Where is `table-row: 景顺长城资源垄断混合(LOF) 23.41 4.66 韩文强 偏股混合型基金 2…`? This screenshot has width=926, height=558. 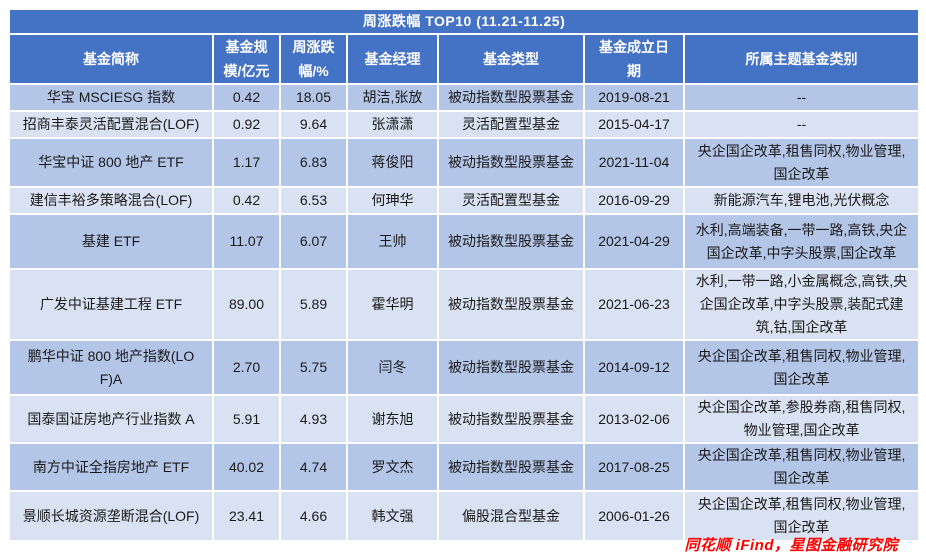 table-row: 景顺长城资源垄断混合(LOF) 23.41 4.66 韩文强 偏股混合型基金 2… is located at coordinates (464, 516).